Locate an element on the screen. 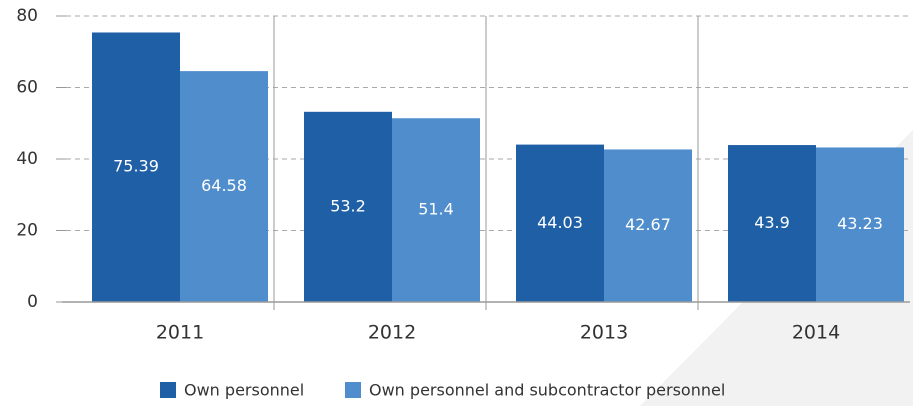 The height and width of the screenshot is (406, 913). x-tick-label: 2012 is located at coordinates (392, 333).